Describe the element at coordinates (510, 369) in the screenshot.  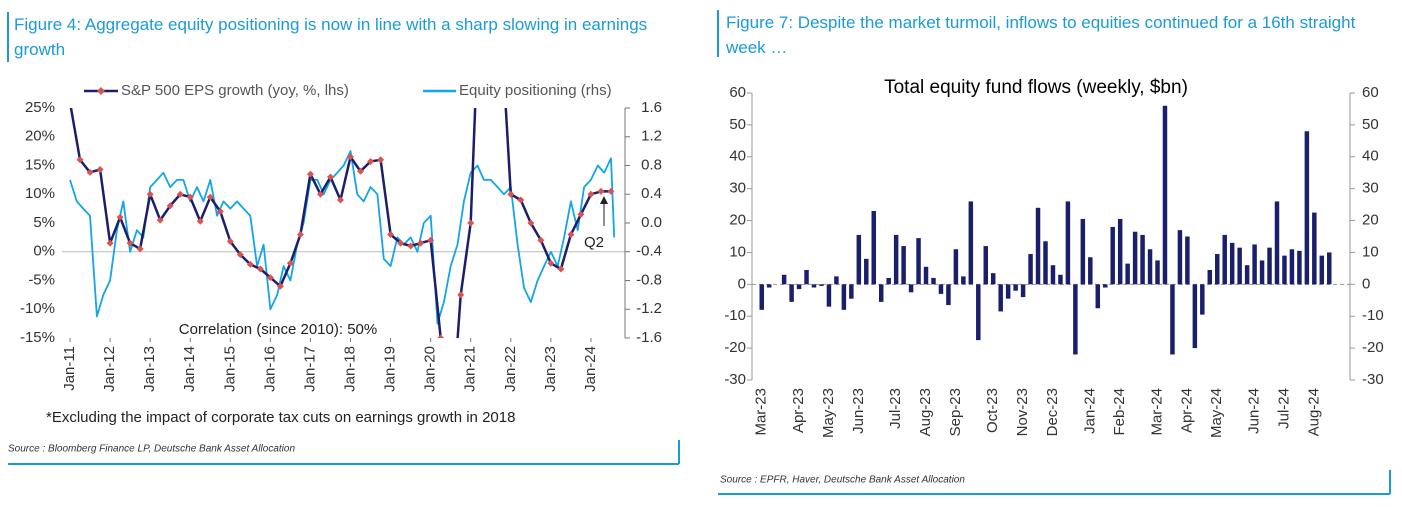
I see `x-tick-label: Jan-22` at that location.